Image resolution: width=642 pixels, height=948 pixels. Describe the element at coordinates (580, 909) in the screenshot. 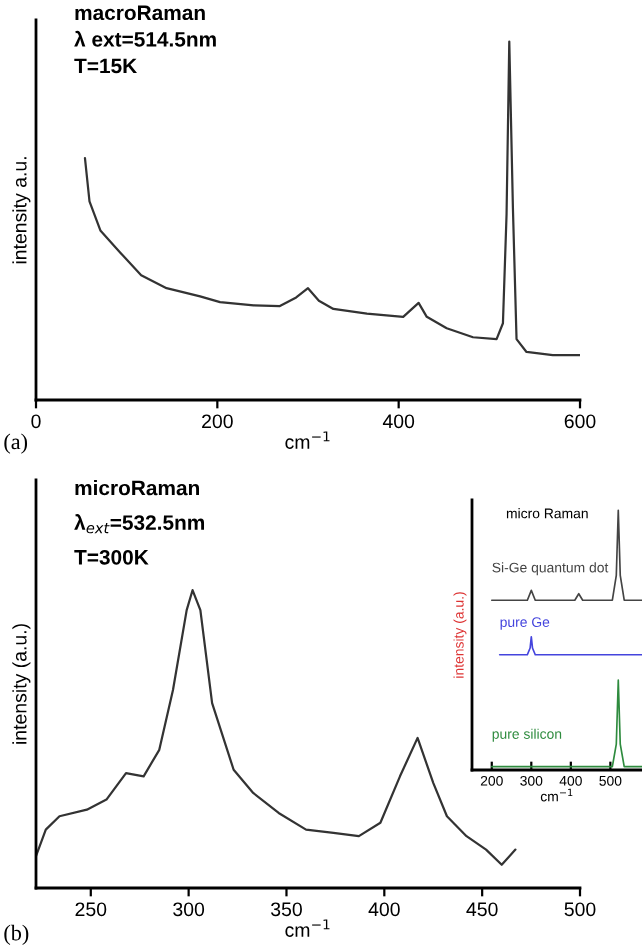

I see `x-tick-label: 500` at that location.